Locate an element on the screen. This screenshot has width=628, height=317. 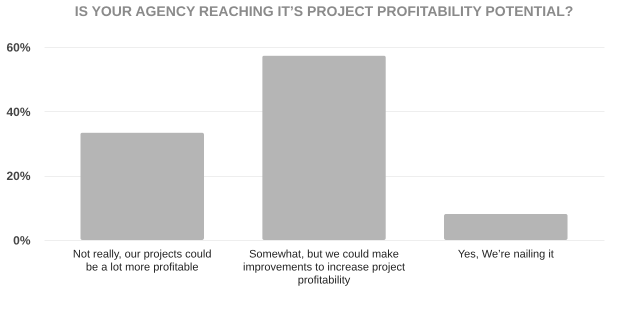
y-tick-label: 0% is located at coordinates (22, 241).